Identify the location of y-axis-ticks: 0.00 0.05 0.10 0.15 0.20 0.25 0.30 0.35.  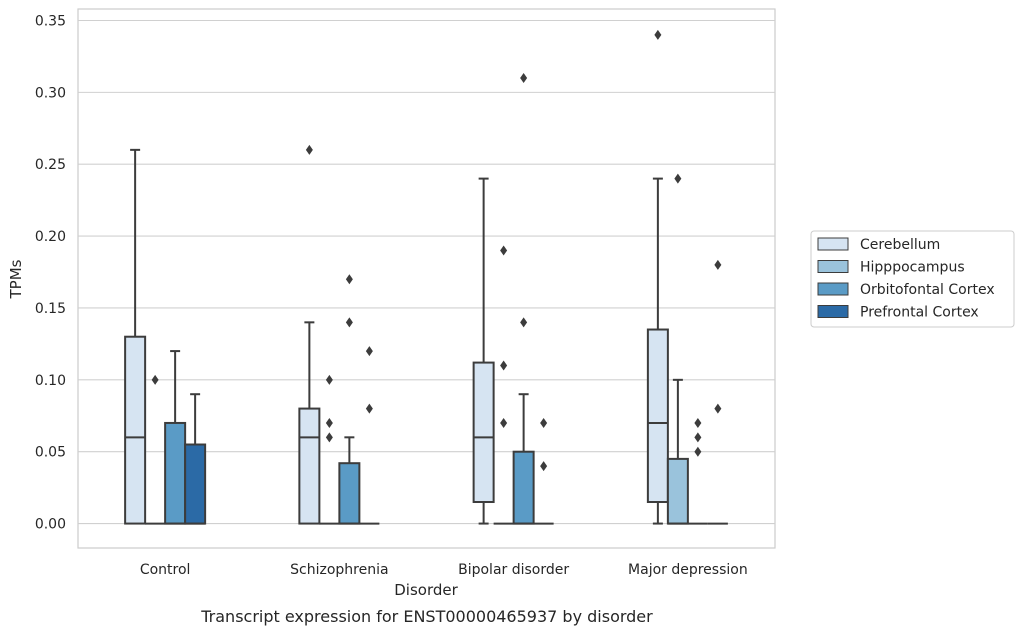
(50, 272).